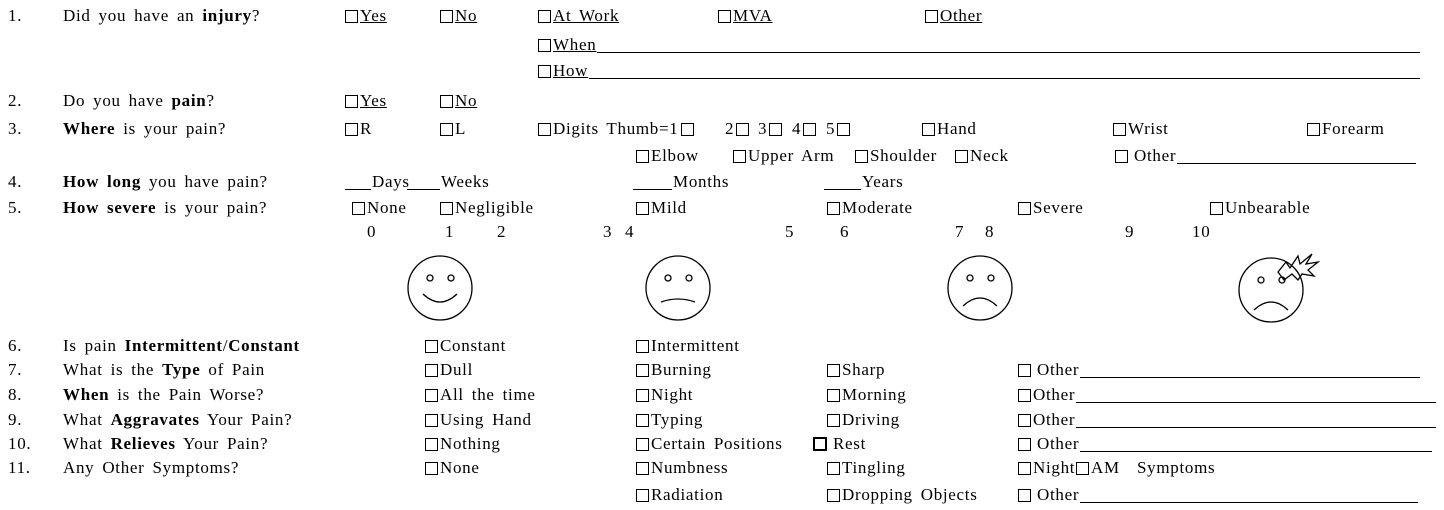  What do you see at coordinates (460, 467) in the screenshot?
I see `option-label: None` at bounding box center [460, 467].